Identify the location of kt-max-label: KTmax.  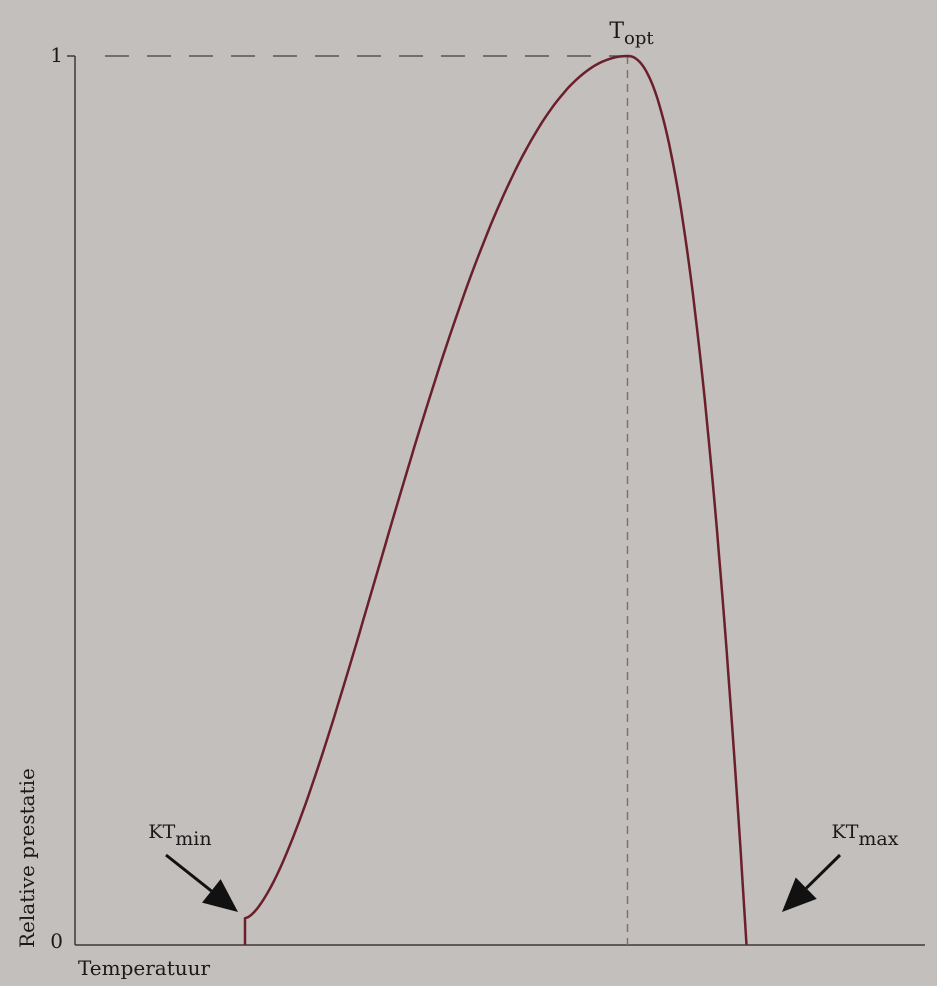
(865, 835).